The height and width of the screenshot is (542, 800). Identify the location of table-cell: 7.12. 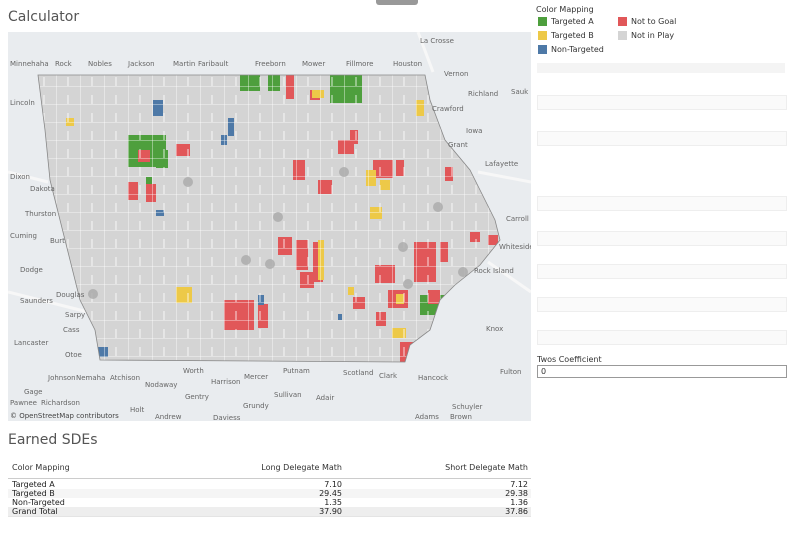
(519, 484).